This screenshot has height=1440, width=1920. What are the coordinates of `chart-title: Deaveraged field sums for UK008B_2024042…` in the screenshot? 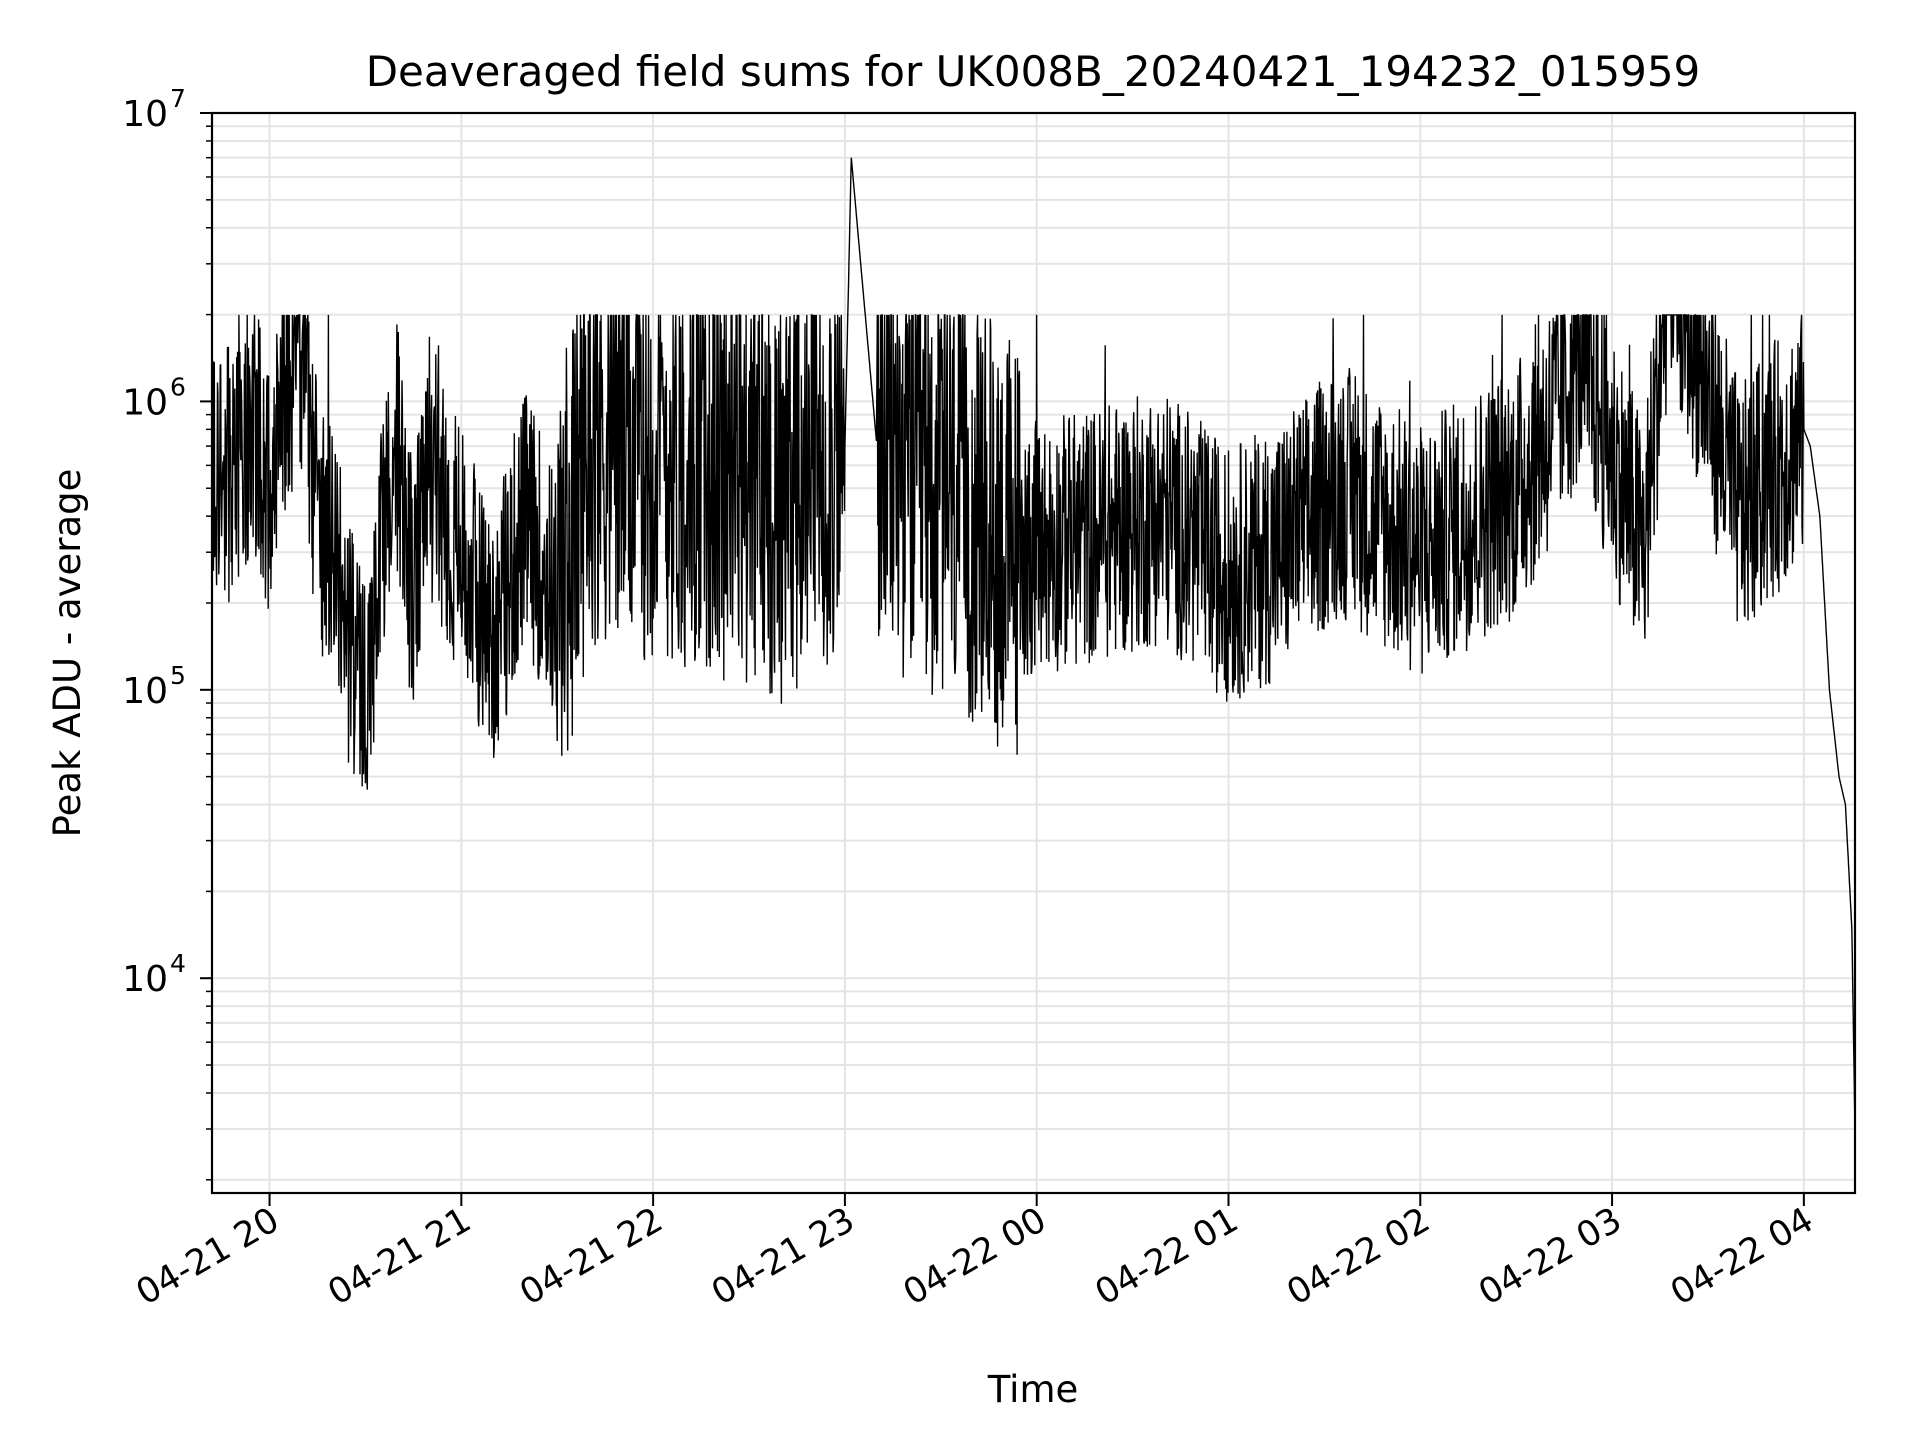 It's located at (1033, 71).